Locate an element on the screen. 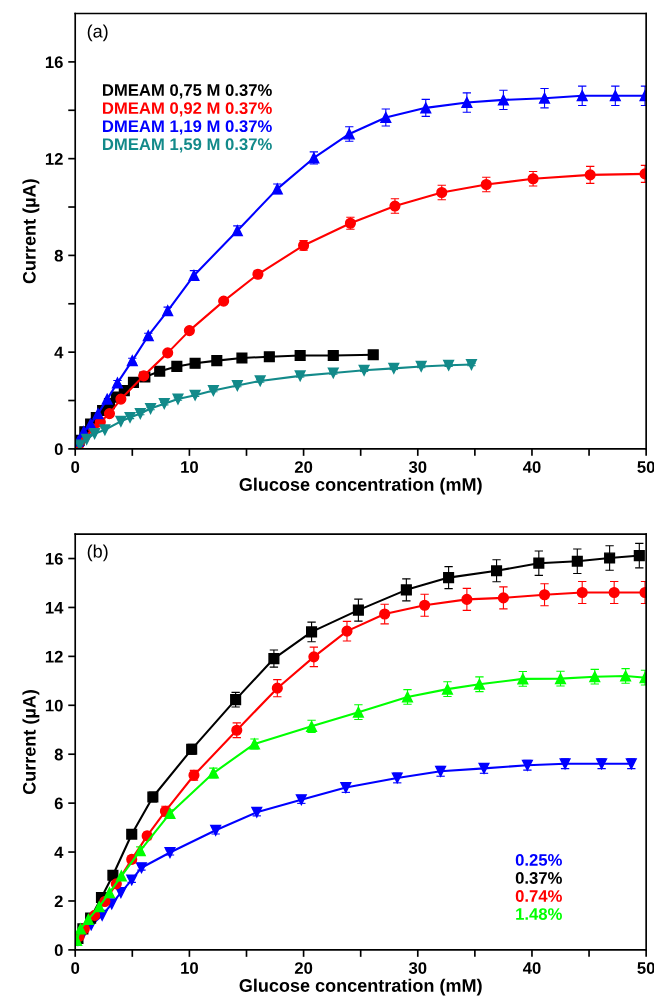 This screenshot has height=1002, width=654. annotation: (a) is located at coordinates (97, 33).